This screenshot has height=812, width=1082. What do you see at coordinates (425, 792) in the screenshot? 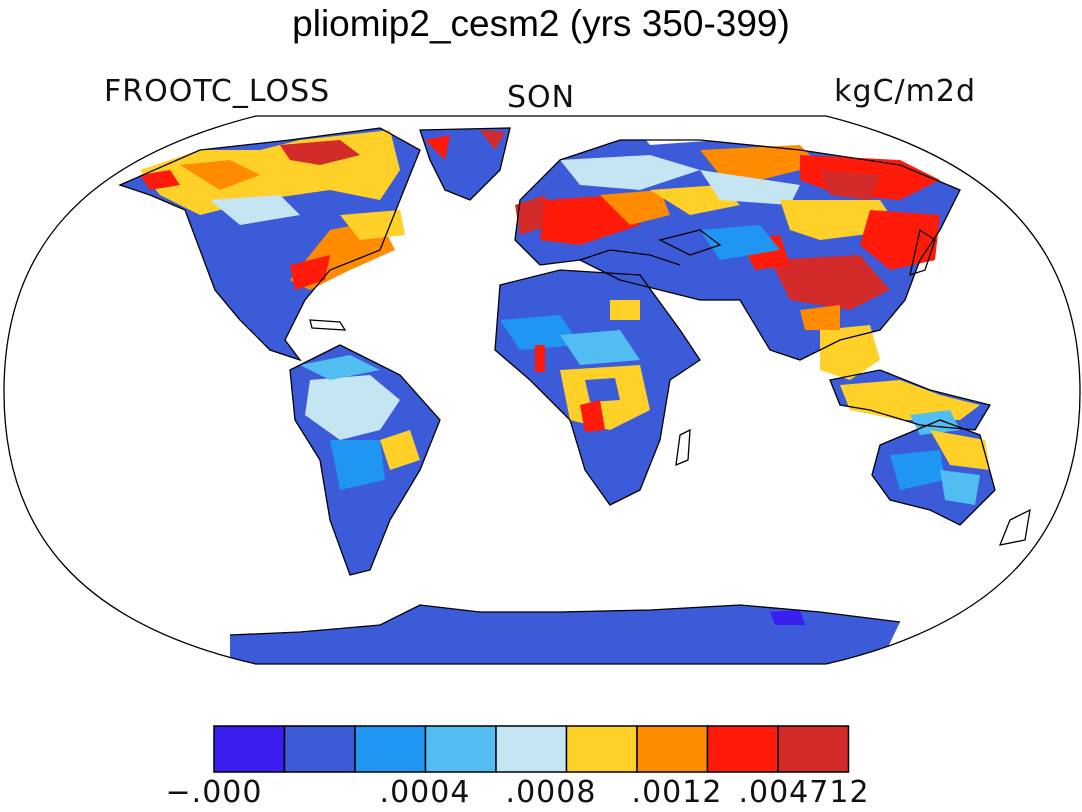
I see `colorbar-label-2: .0004` at bounding box center [425, 792].